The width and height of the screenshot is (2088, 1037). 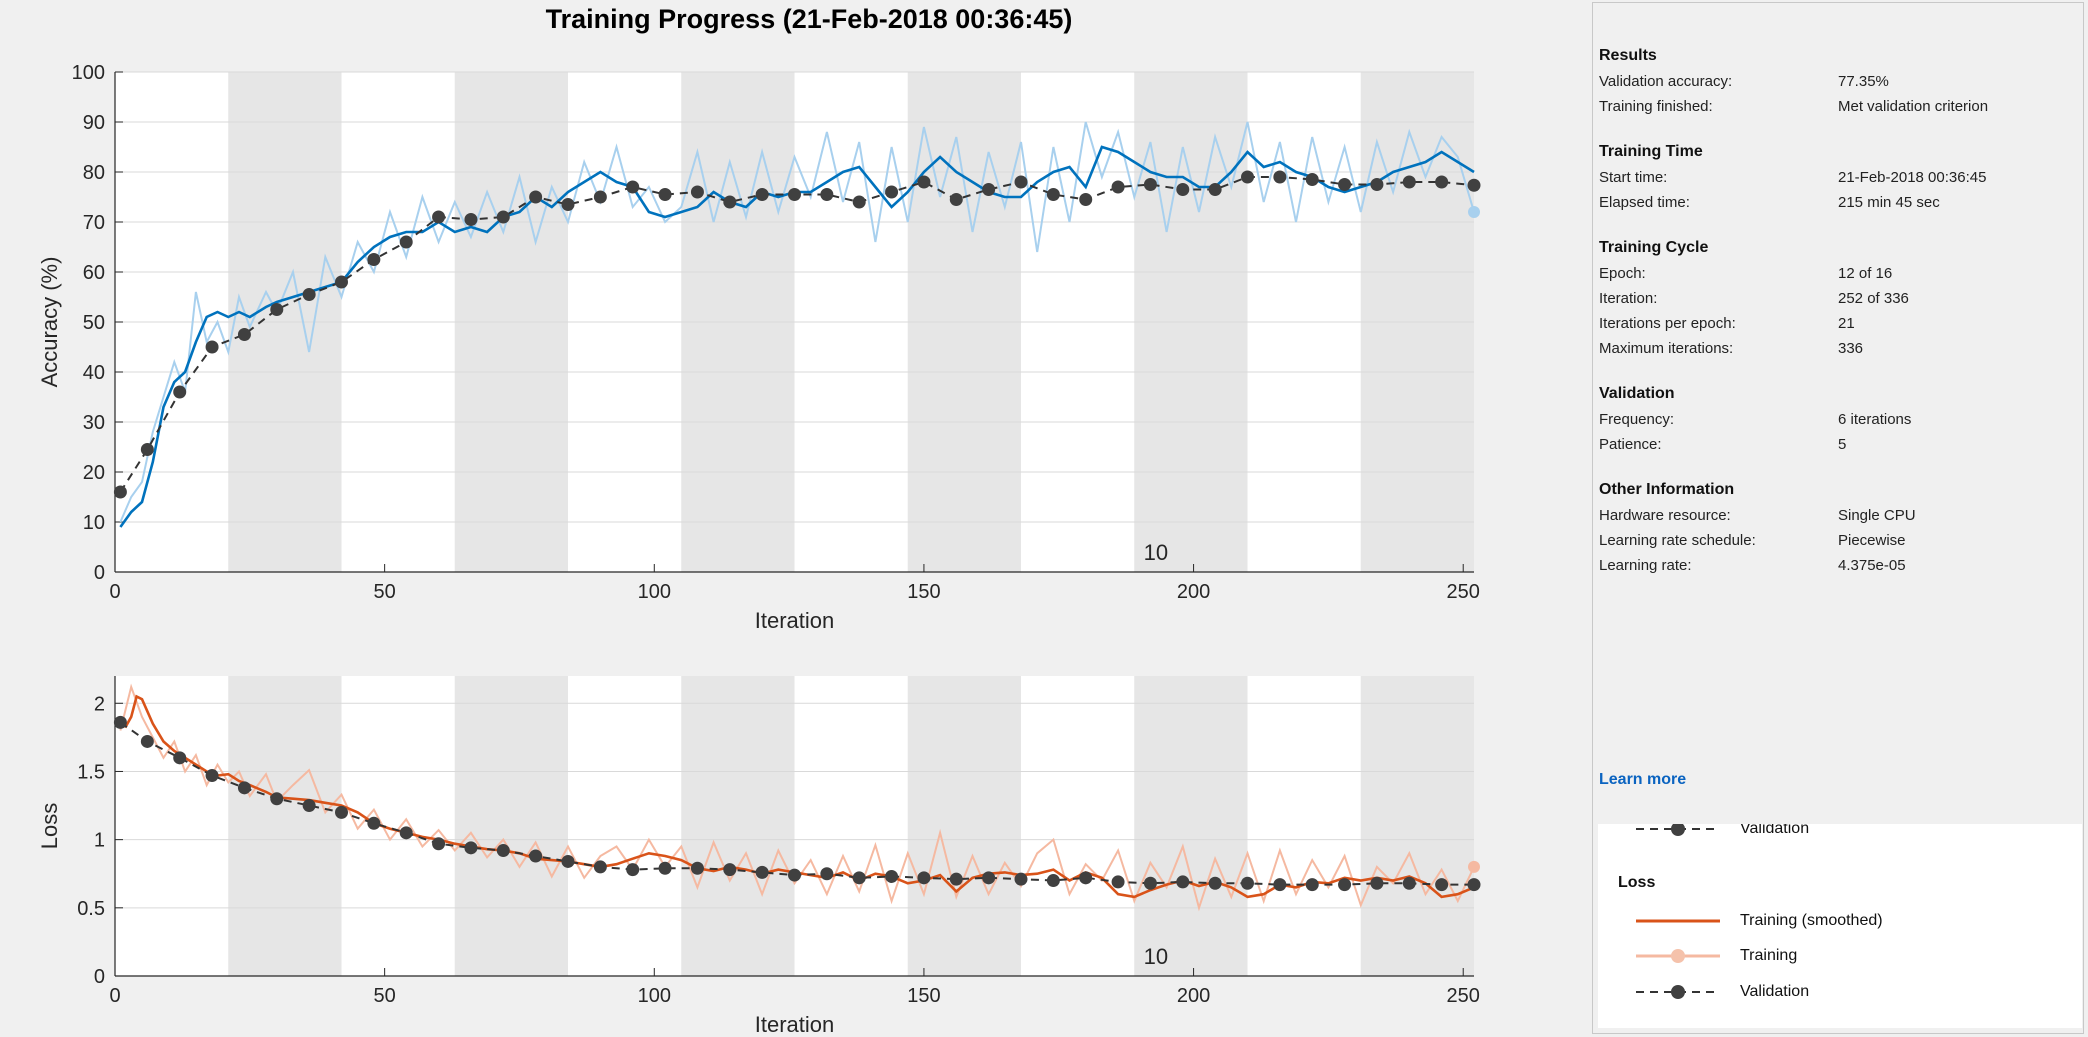 What do you see at coordinates (1678, 830) in the screenshot?
I see `legend-validation-swatch-top` at bounding box center [1678, 830].